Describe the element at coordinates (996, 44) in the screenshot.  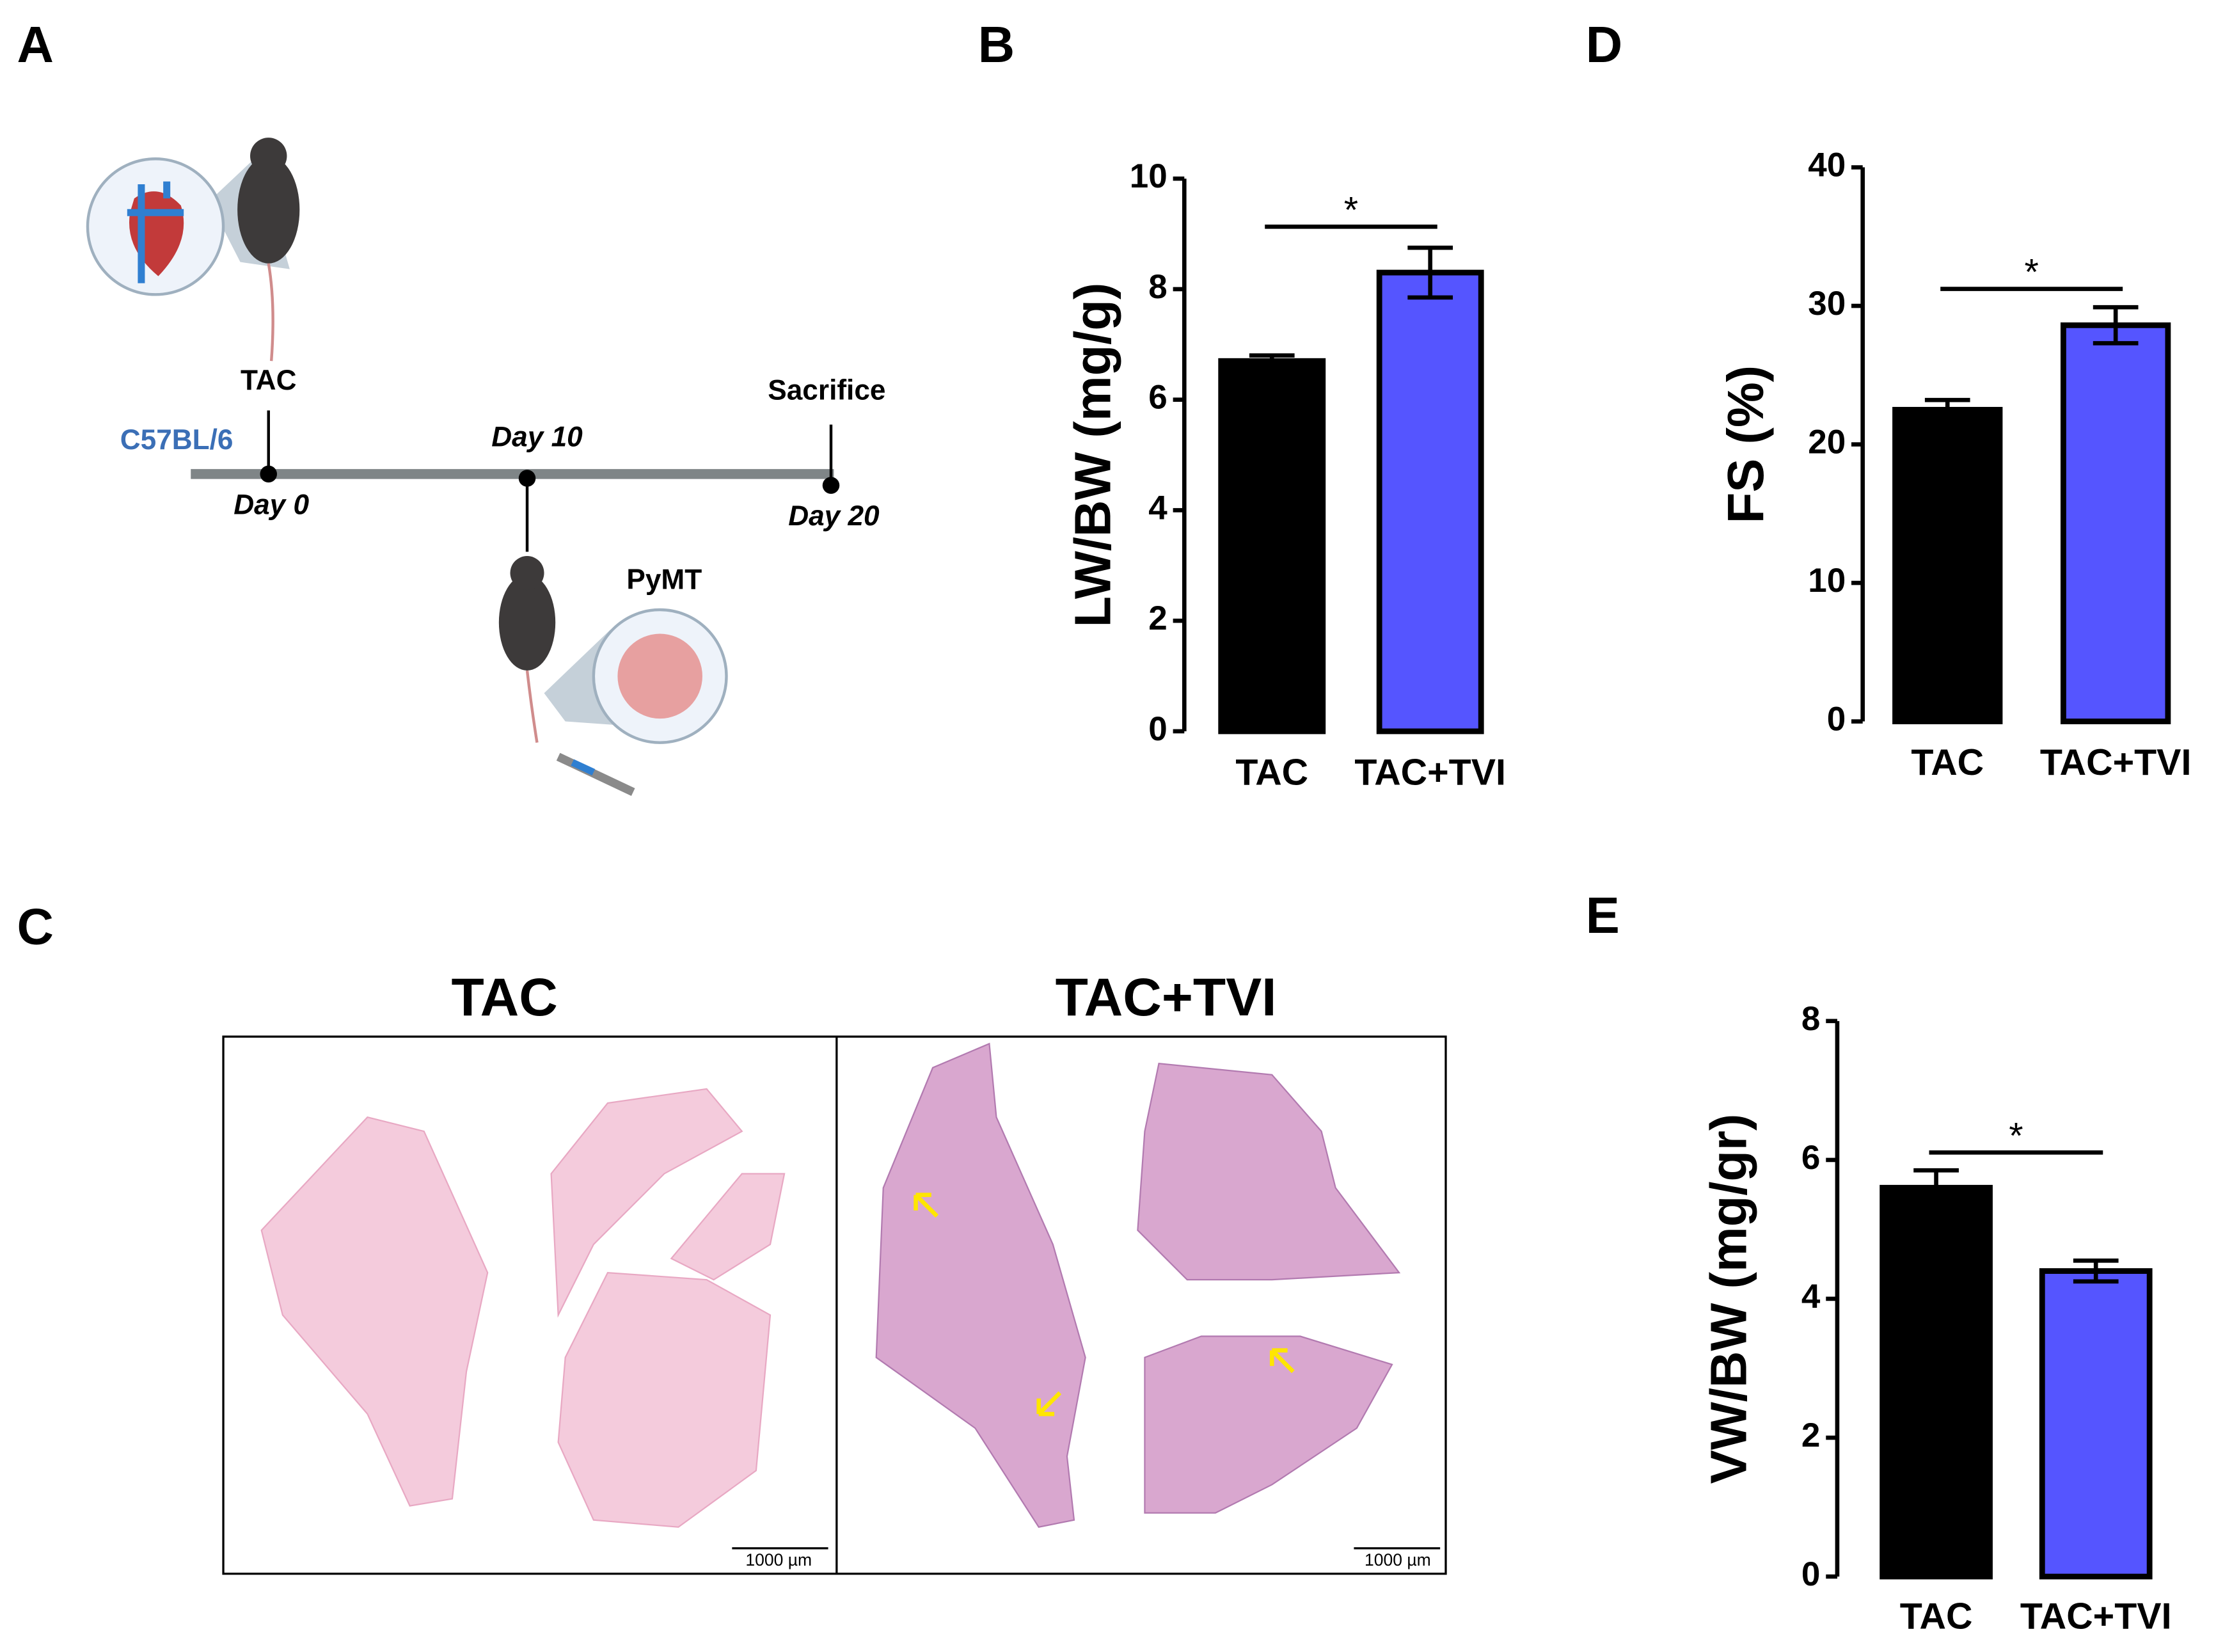
I see `panel-label: B` at that location.